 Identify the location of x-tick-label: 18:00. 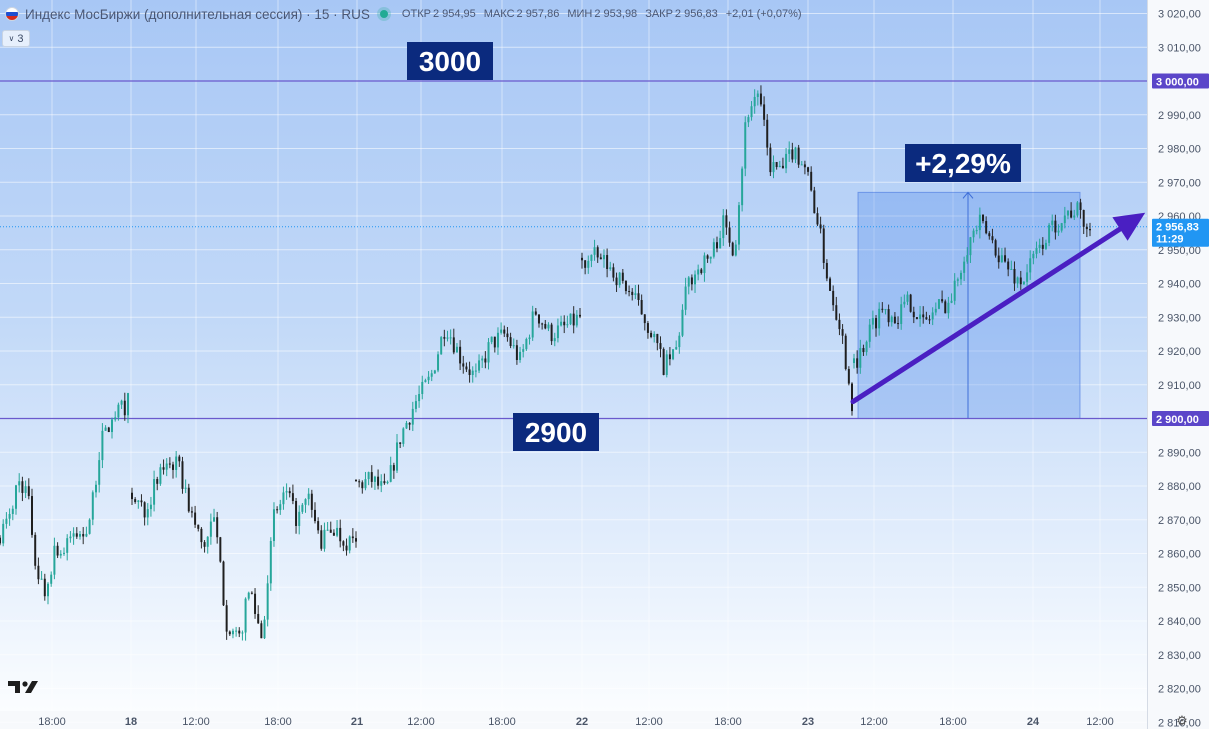
(953, 722).